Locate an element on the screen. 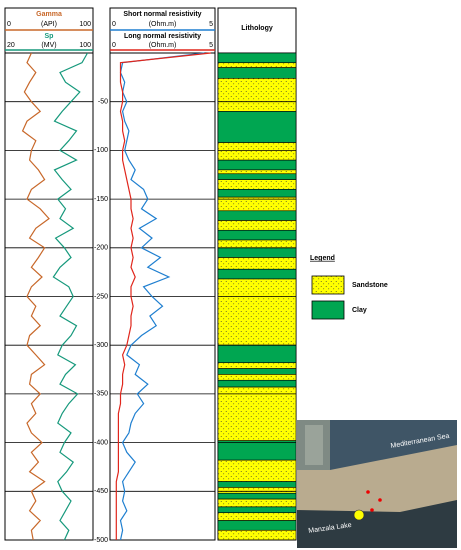 The image size is (461, 550). axis-unit: (API) is located at coordinates (49, 24).